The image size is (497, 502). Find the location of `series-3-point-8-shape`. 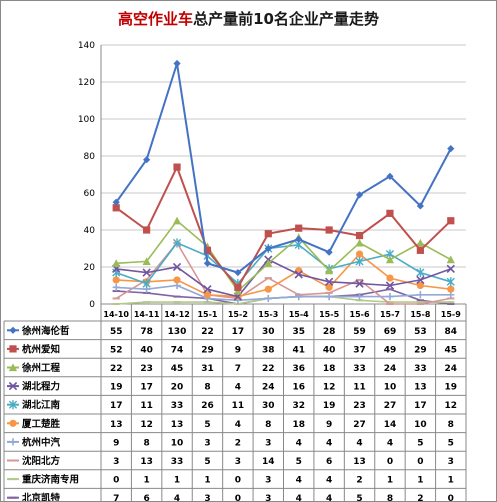

series-3-point-8-shape is located at coordinates (359, 283).